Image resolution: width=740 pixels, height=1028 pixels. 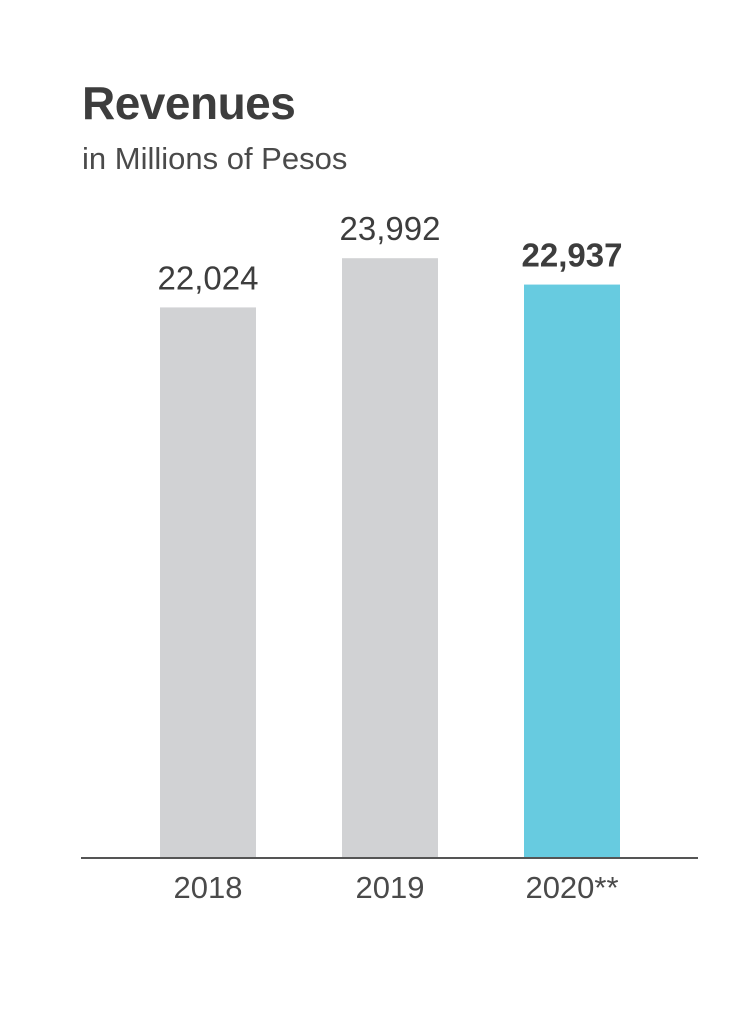 I want to click on x-tick-label-2019: 2019, so click(x=390, y=887).